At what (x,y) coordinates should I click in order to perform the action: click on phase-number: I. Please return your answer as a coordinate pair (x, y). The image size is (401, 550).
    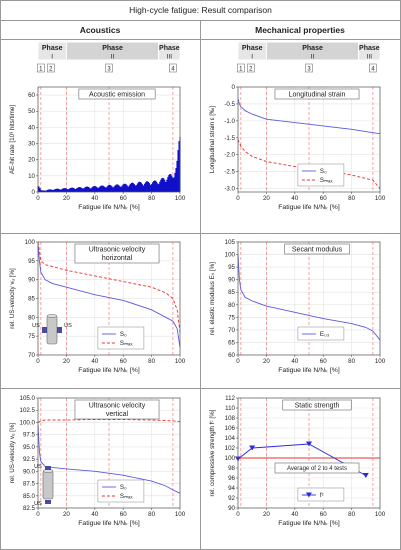
    Looking at the image, I should click on (252, 57).